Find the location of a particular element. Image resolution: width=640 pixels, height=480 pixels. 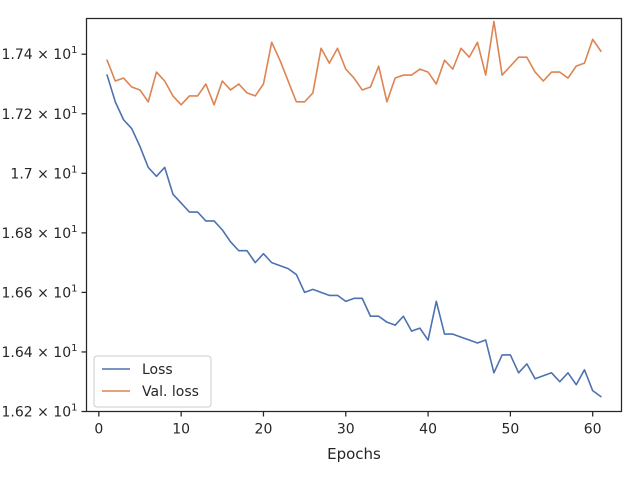

y-tick-label: 1.74 × 10¹ is located at coordinates (40, 54).